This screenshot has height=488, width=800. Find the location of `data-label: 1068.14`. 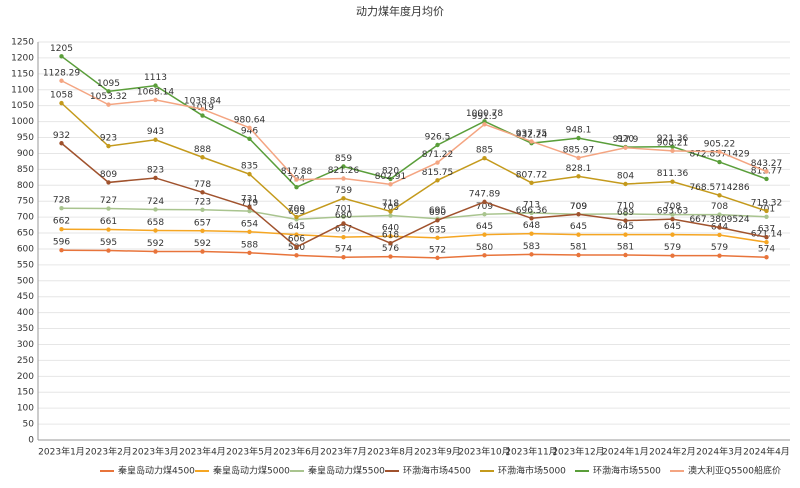

data-label: 1068.14 is located at coordinates (155, 92).